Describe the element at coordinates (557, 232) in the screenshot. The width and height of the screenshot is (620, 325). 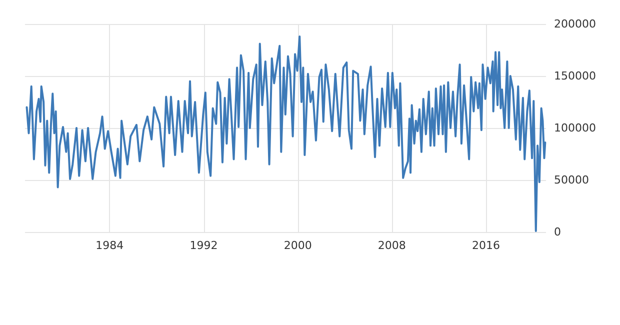
I see `y-tick-label: 0` at that location.